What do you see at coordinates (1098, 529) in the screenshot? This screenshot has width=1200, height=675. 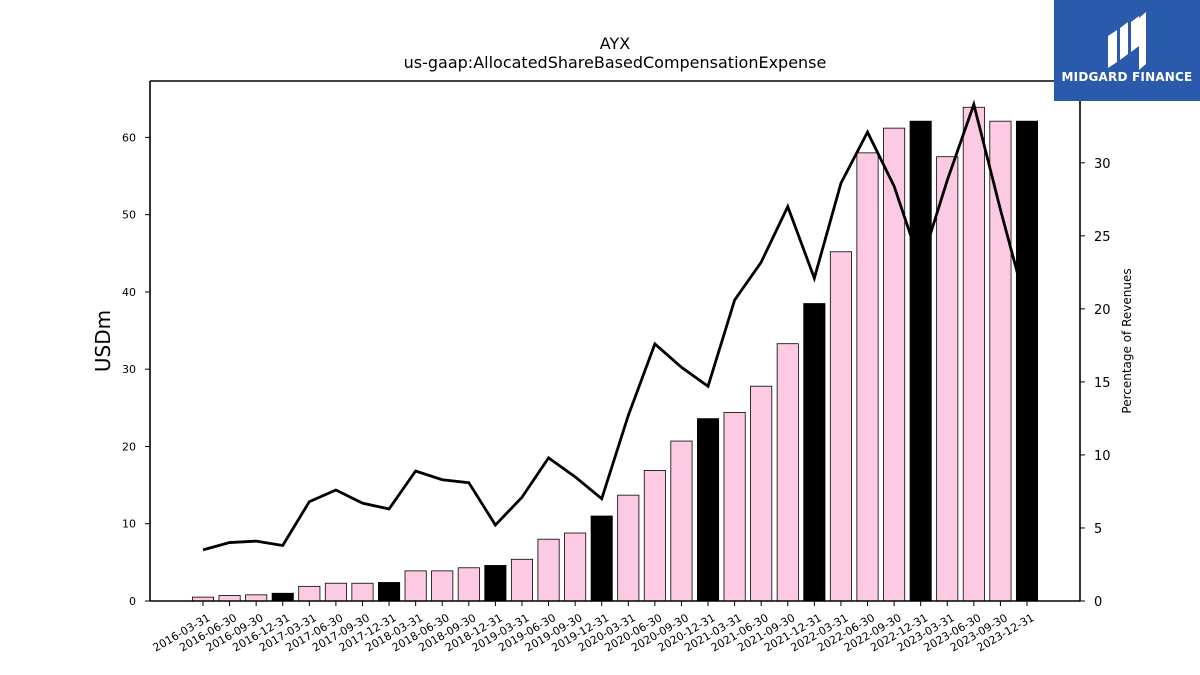 I see `y2-tick-label: 5` at bounding box center [1098, 529].